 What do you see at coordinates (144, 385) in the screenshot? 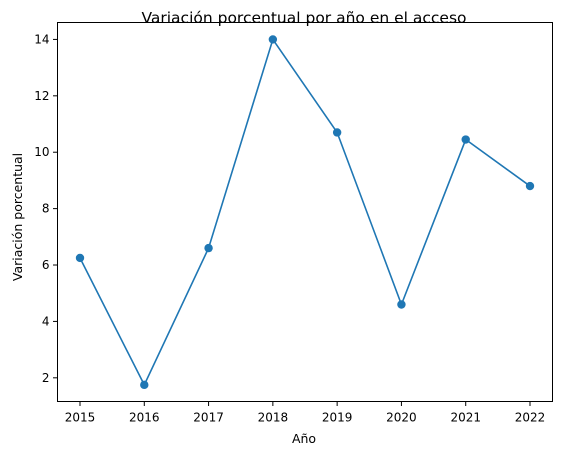
I see `data-point-2016` at bounding box center [144, 385].